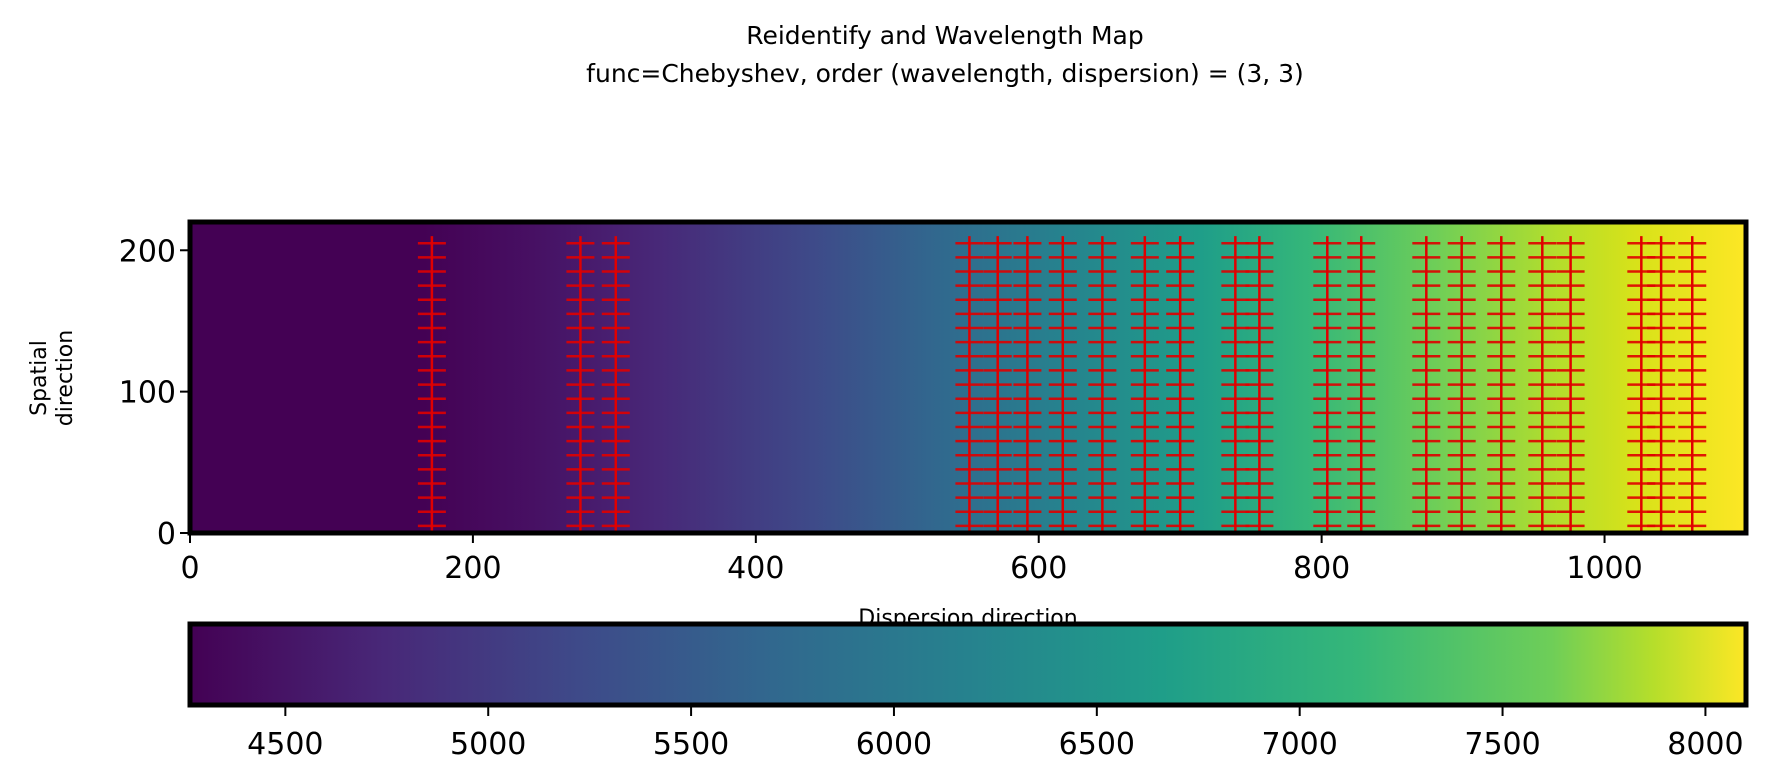 The height and width of the screenshot is (780, 1769). What do you see at coordinates (472, 568) in the screenshot?
I see `x-tick-label: 200` at bounding box center [472, 568].